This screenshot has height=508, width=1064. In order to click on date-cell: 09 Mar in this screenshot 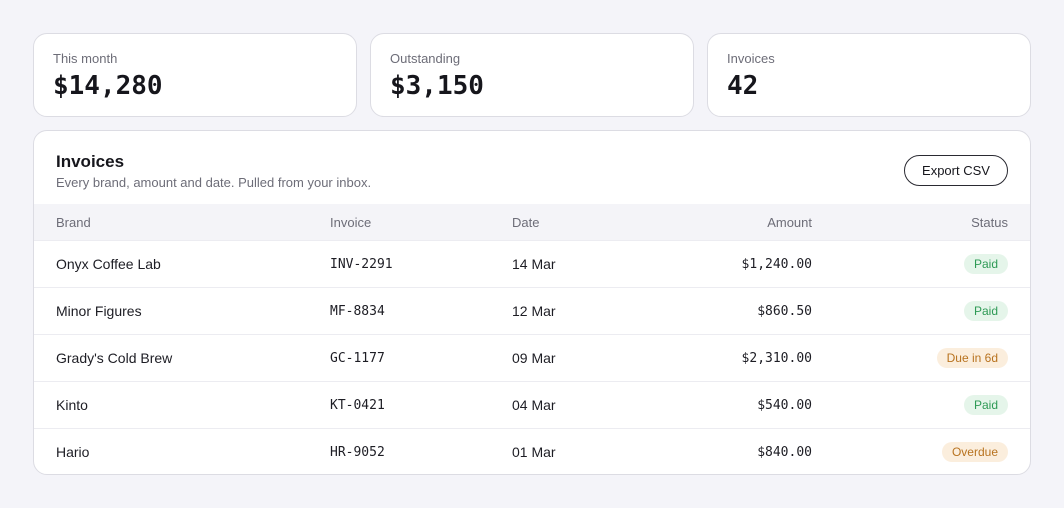, I will do `click(534, 358)`.